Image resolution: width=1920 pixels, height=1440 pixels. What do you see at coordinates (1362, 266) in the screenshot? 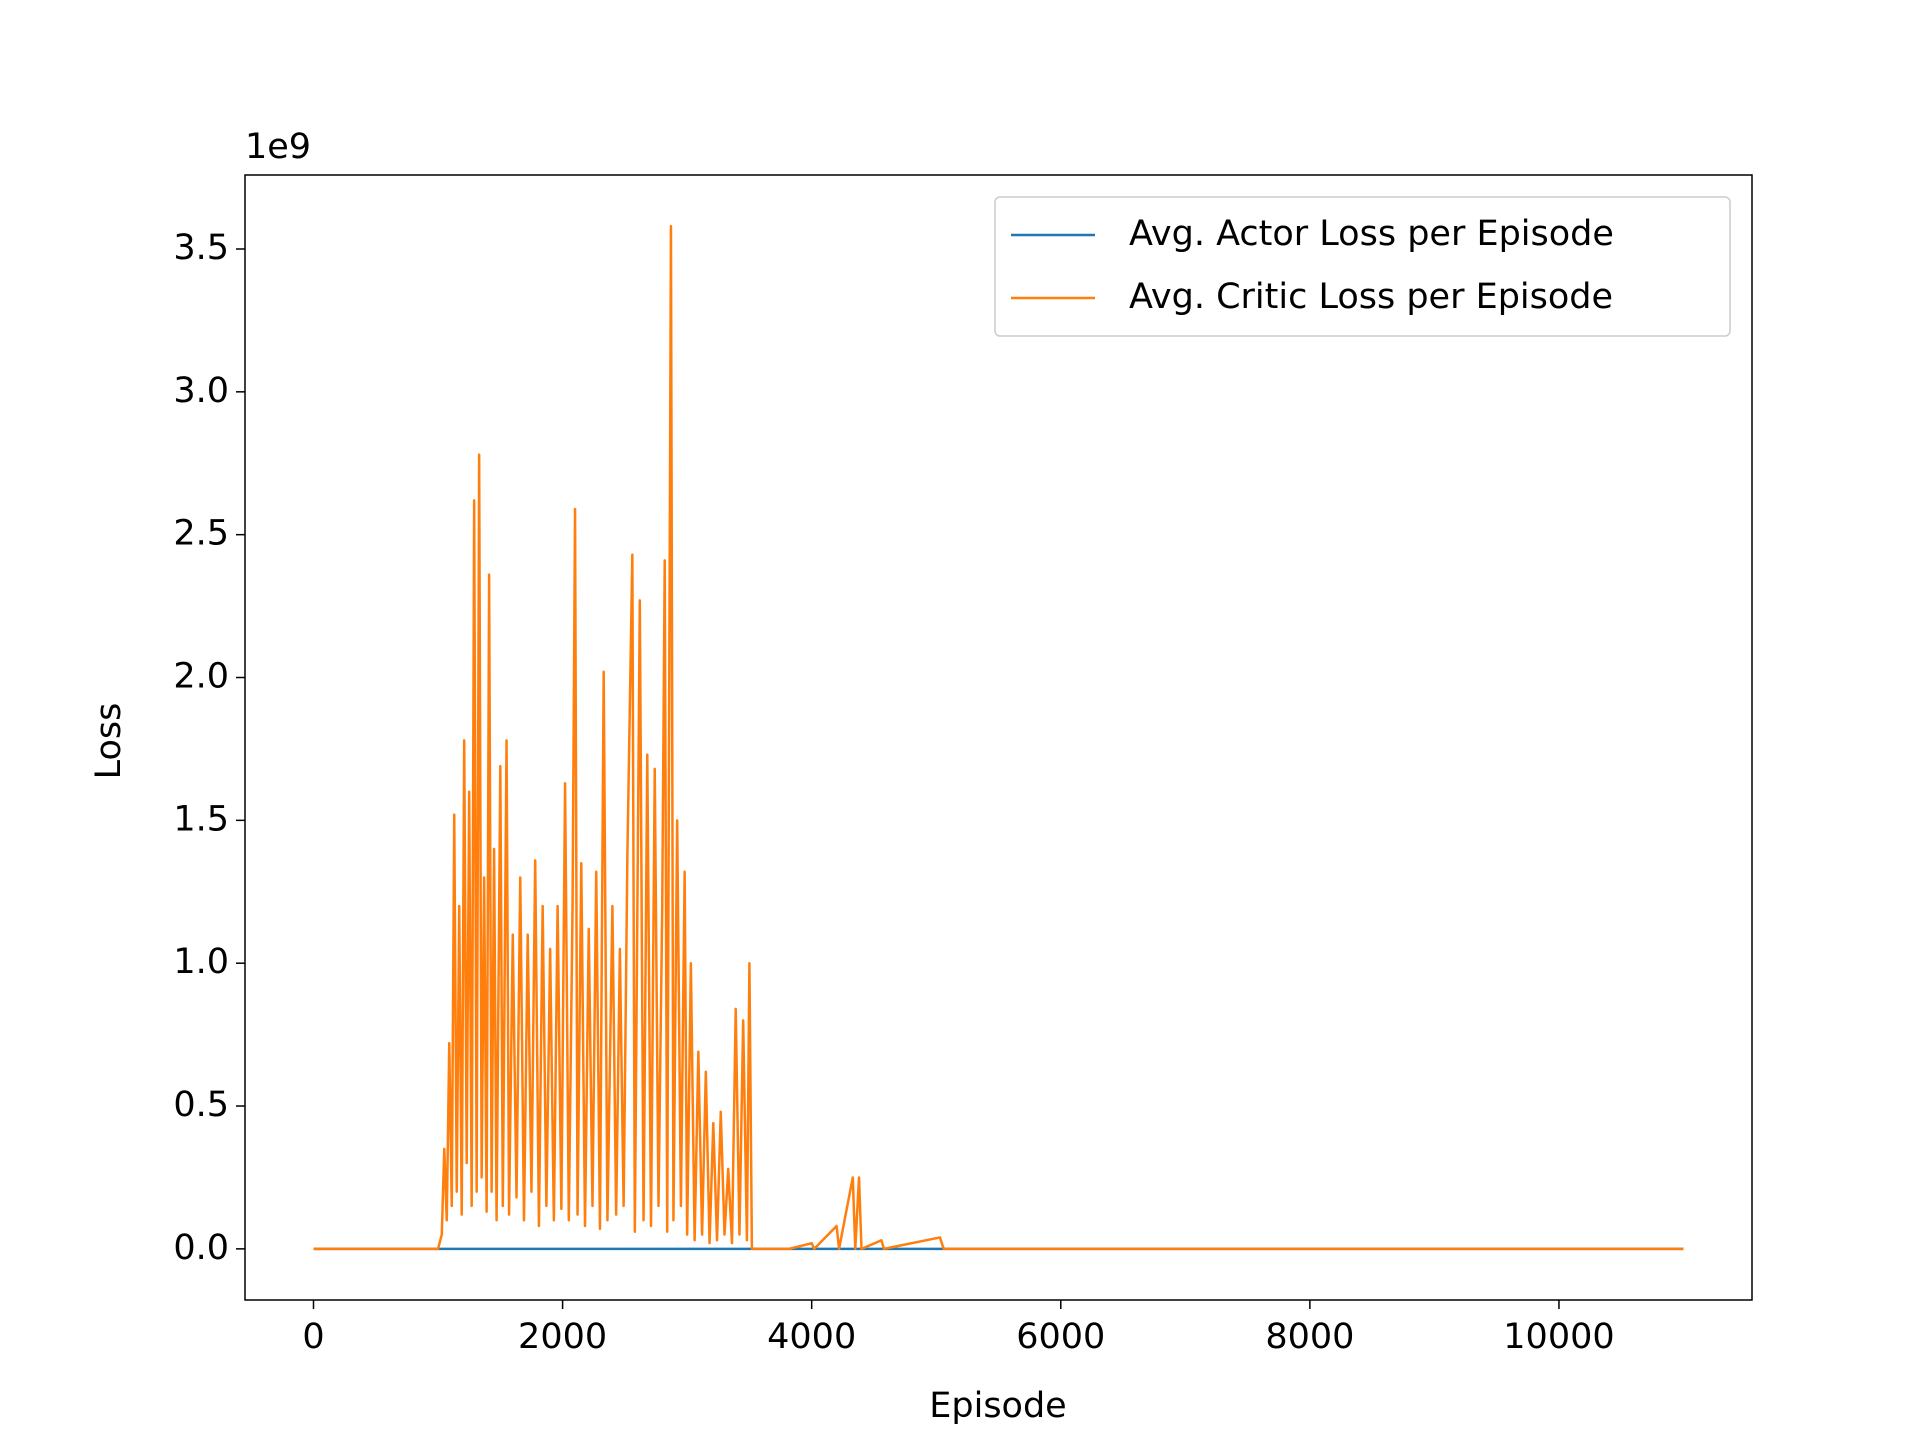
I see `legend-box` at bounding box center [1362, 266].